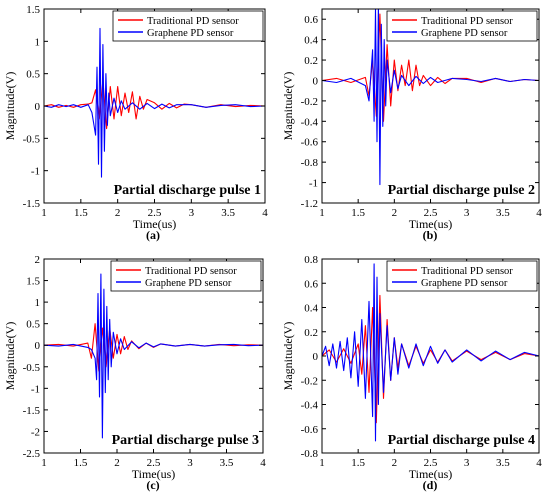  I want to click on panel-label: (a), so click(153, 235).